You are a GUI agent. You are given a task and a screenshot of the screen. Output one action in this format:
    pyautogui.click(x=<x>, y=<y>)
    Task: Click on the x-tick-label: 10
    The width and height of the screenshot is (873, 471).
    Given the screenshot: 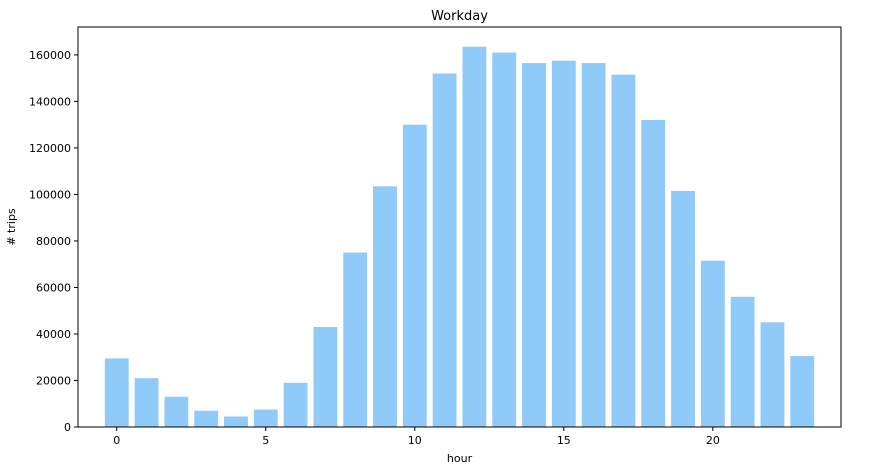 What is the action you would take?
    pyautogui.click(x=415, y=440)
    